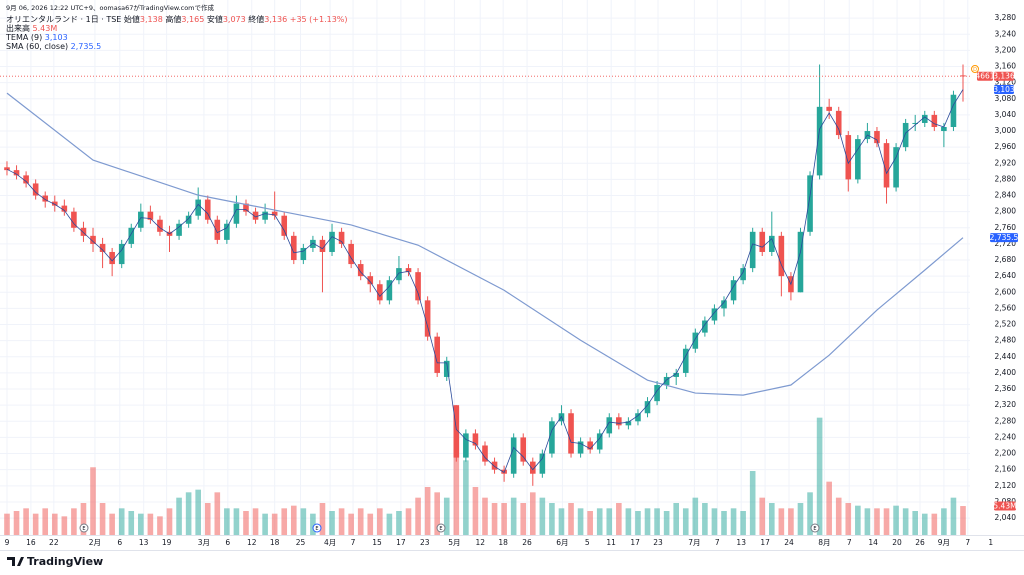 This screenshot has height=575, width=1024. What do you see at coordinates (1006, 82) in the screenshot?
I see `y-tick-label: 3,120` at bounding box center [1006, 82].